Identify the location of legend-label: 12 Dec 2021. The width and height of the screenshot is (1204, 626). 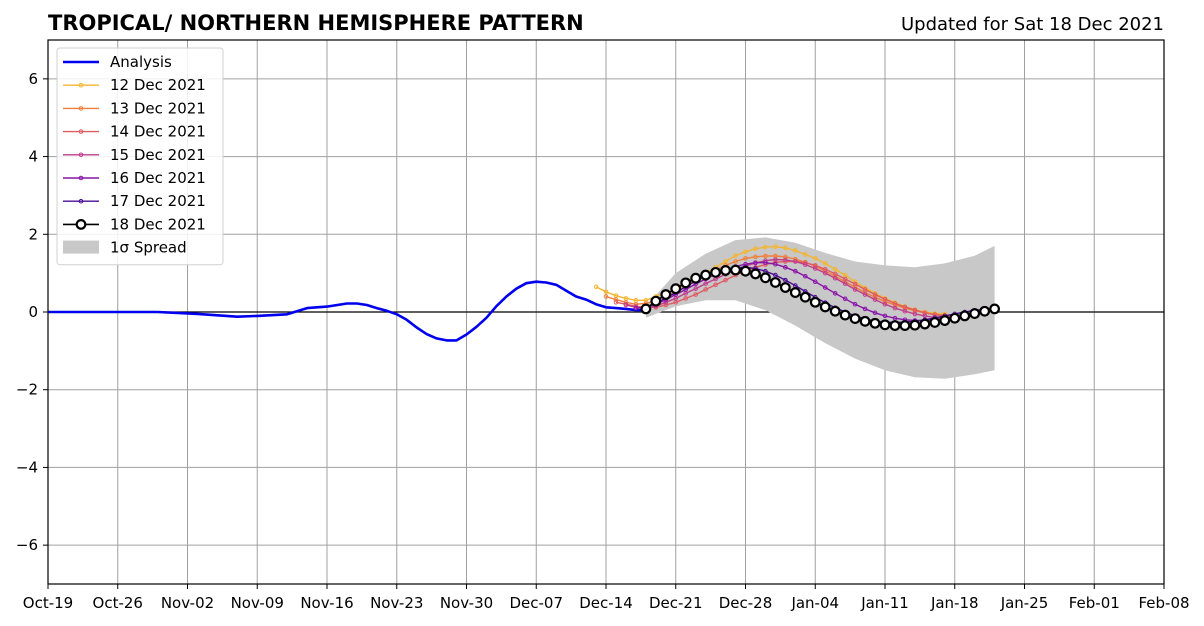
(158, 85).